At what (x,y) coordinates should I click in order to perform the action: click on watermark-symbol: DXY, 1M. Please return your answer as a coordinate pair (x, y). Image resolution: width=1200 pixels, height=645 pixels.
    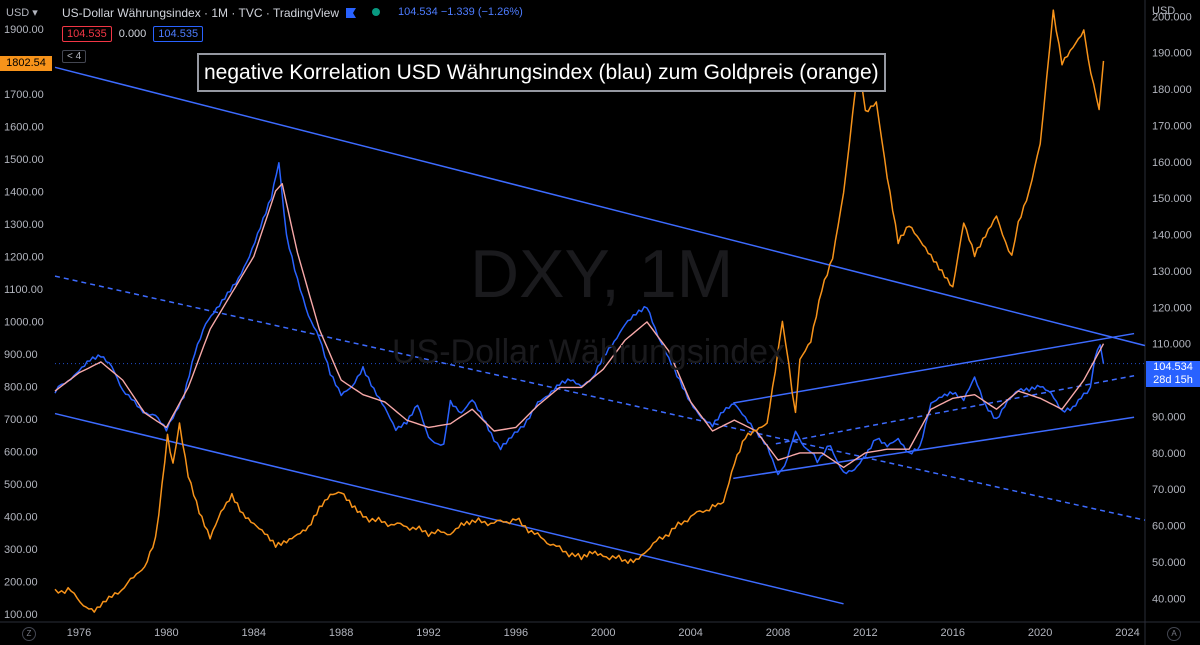
    Looking at the image, I should click on (602, 274).